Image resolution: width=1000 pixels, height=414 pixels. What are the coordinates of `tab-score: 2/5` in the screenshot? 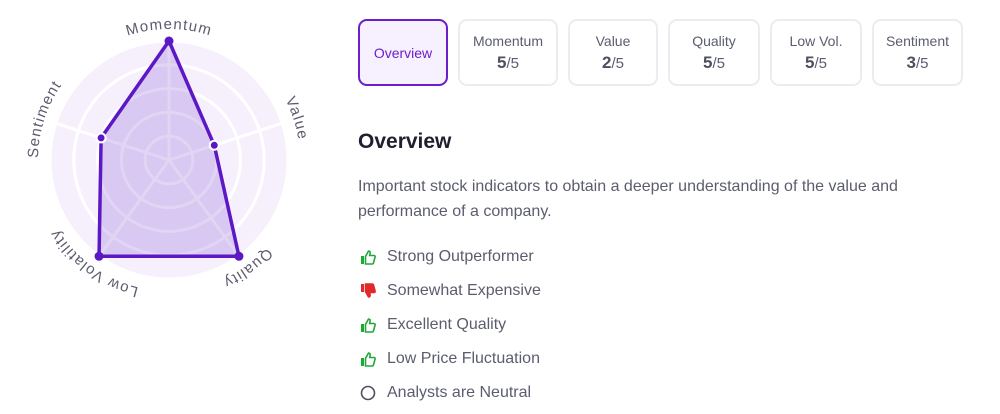 It's located at (613, 62).